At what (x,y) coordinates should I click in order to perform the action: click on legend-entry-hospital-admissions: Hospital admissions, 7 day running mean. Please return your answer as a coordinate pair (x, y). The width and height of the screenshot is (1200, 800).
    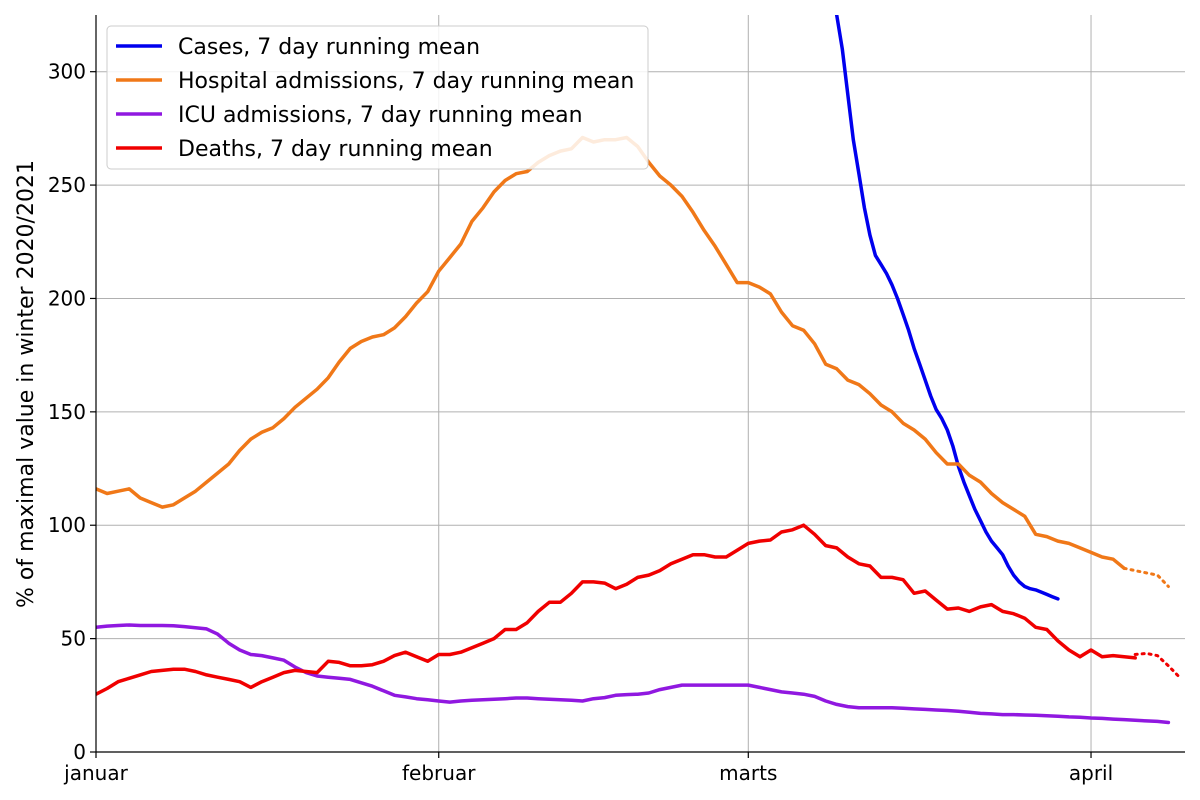
    Looking at the image, I should click on (375, 81).